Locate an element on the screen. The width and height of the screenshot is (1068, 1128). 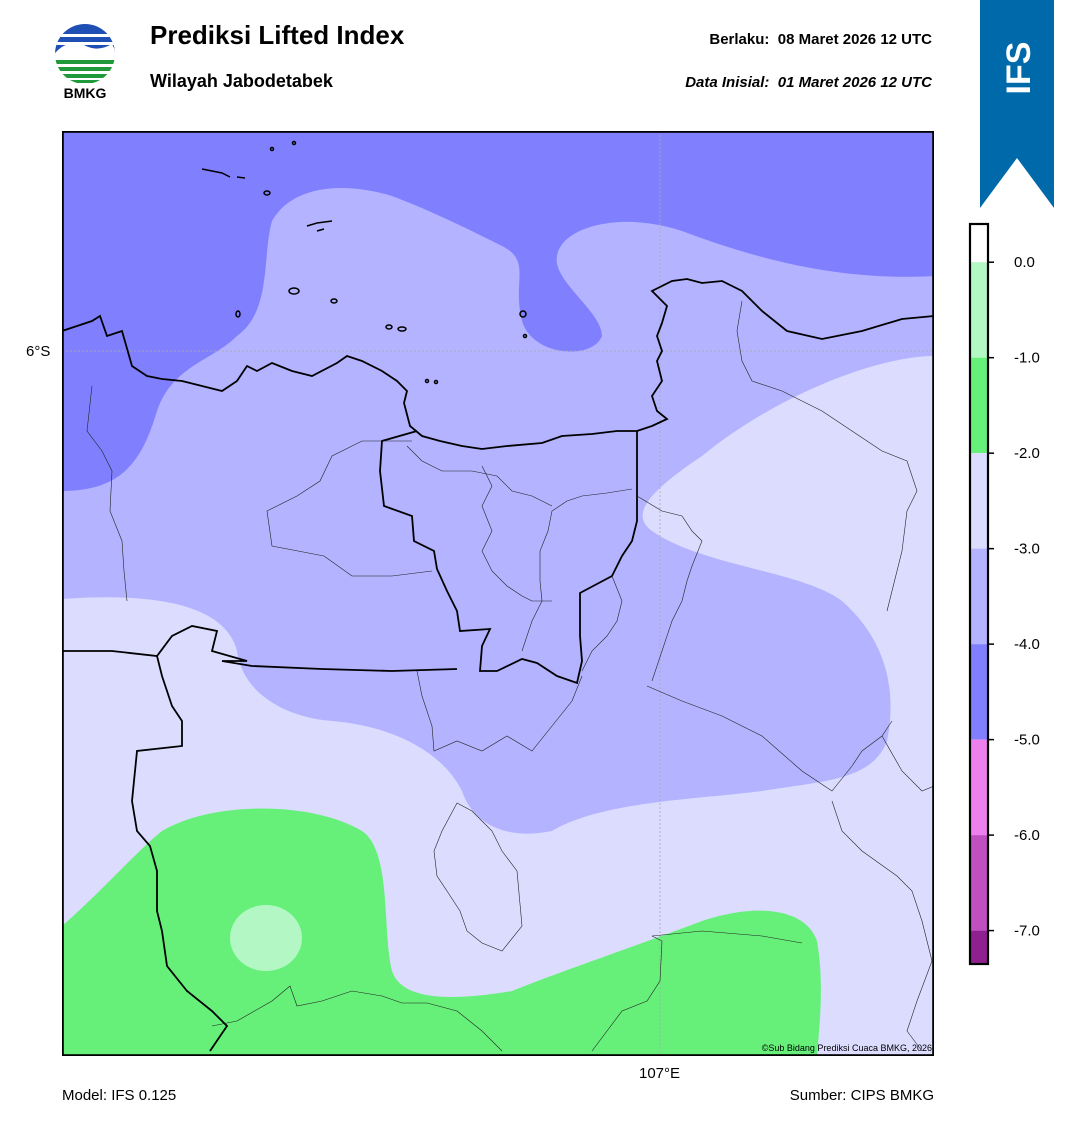
colorbar-bins is located at coordinates (979, 594).